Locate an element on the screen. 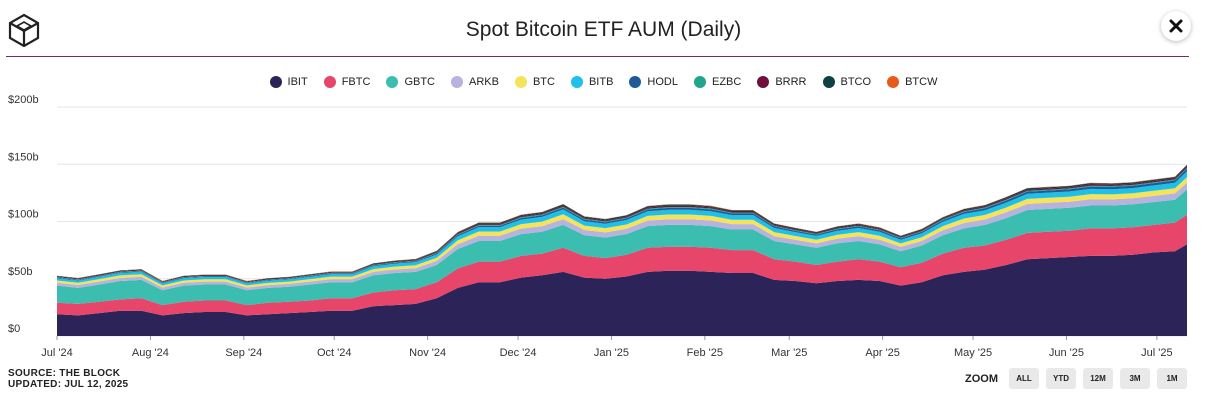 This screenshot has width=1207, height=405. legend-item-fbtc: FBTC is located at coordinates (347, 82).